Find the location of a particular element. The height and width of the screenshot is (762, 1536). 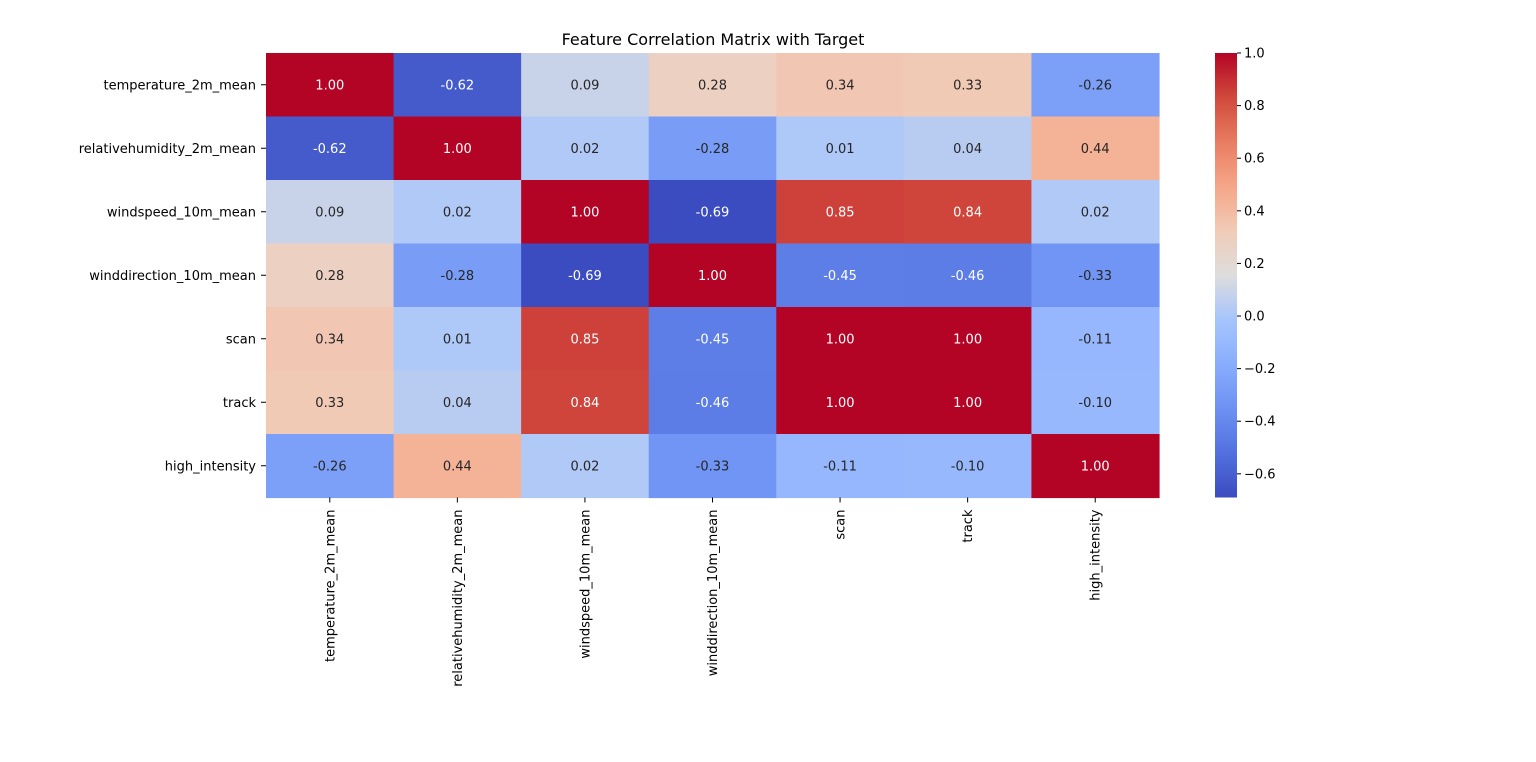

colorbar-tick-label-7: −0.4 is located at coordinates (1260, 422).